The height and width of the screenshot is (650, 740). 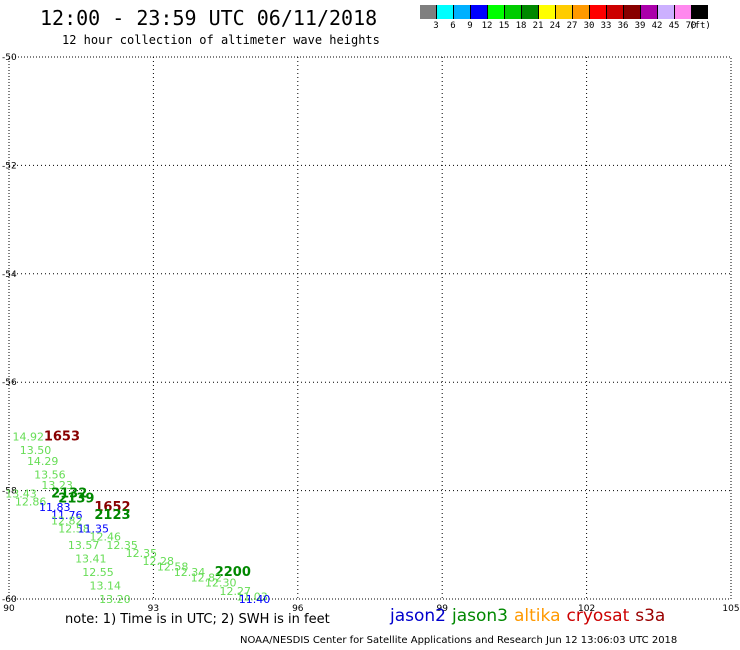 I want to click on legend-label: 9, so click(x=470, y=26).